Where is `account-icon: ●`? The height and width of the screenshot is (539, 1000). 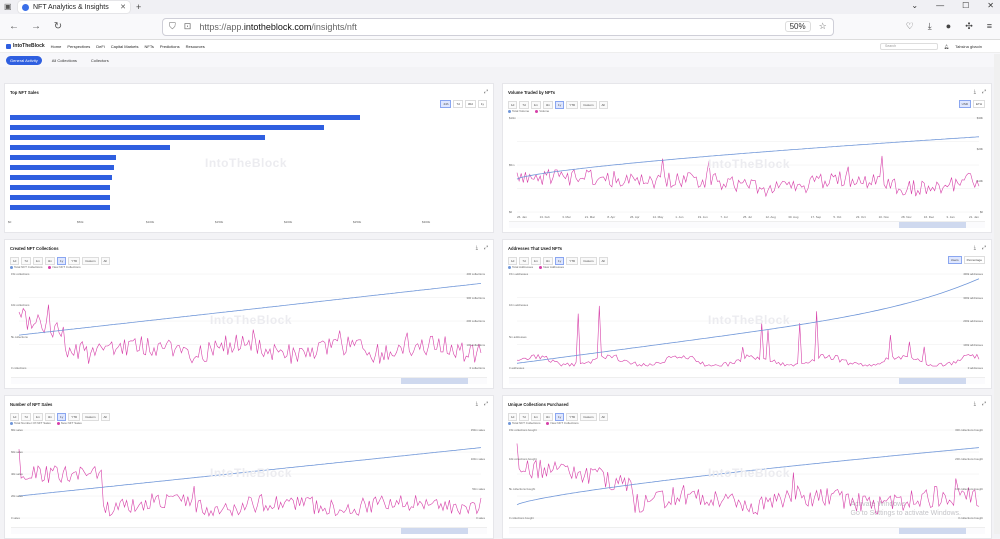
account-icon: ● is located at coordinates (948, 26).